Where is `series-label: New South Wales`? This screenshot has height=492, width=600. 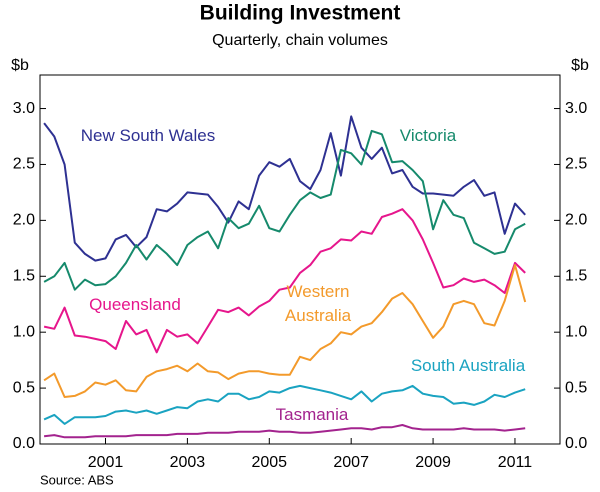 series-label: New South Wales is located at coordinates (148, 135).